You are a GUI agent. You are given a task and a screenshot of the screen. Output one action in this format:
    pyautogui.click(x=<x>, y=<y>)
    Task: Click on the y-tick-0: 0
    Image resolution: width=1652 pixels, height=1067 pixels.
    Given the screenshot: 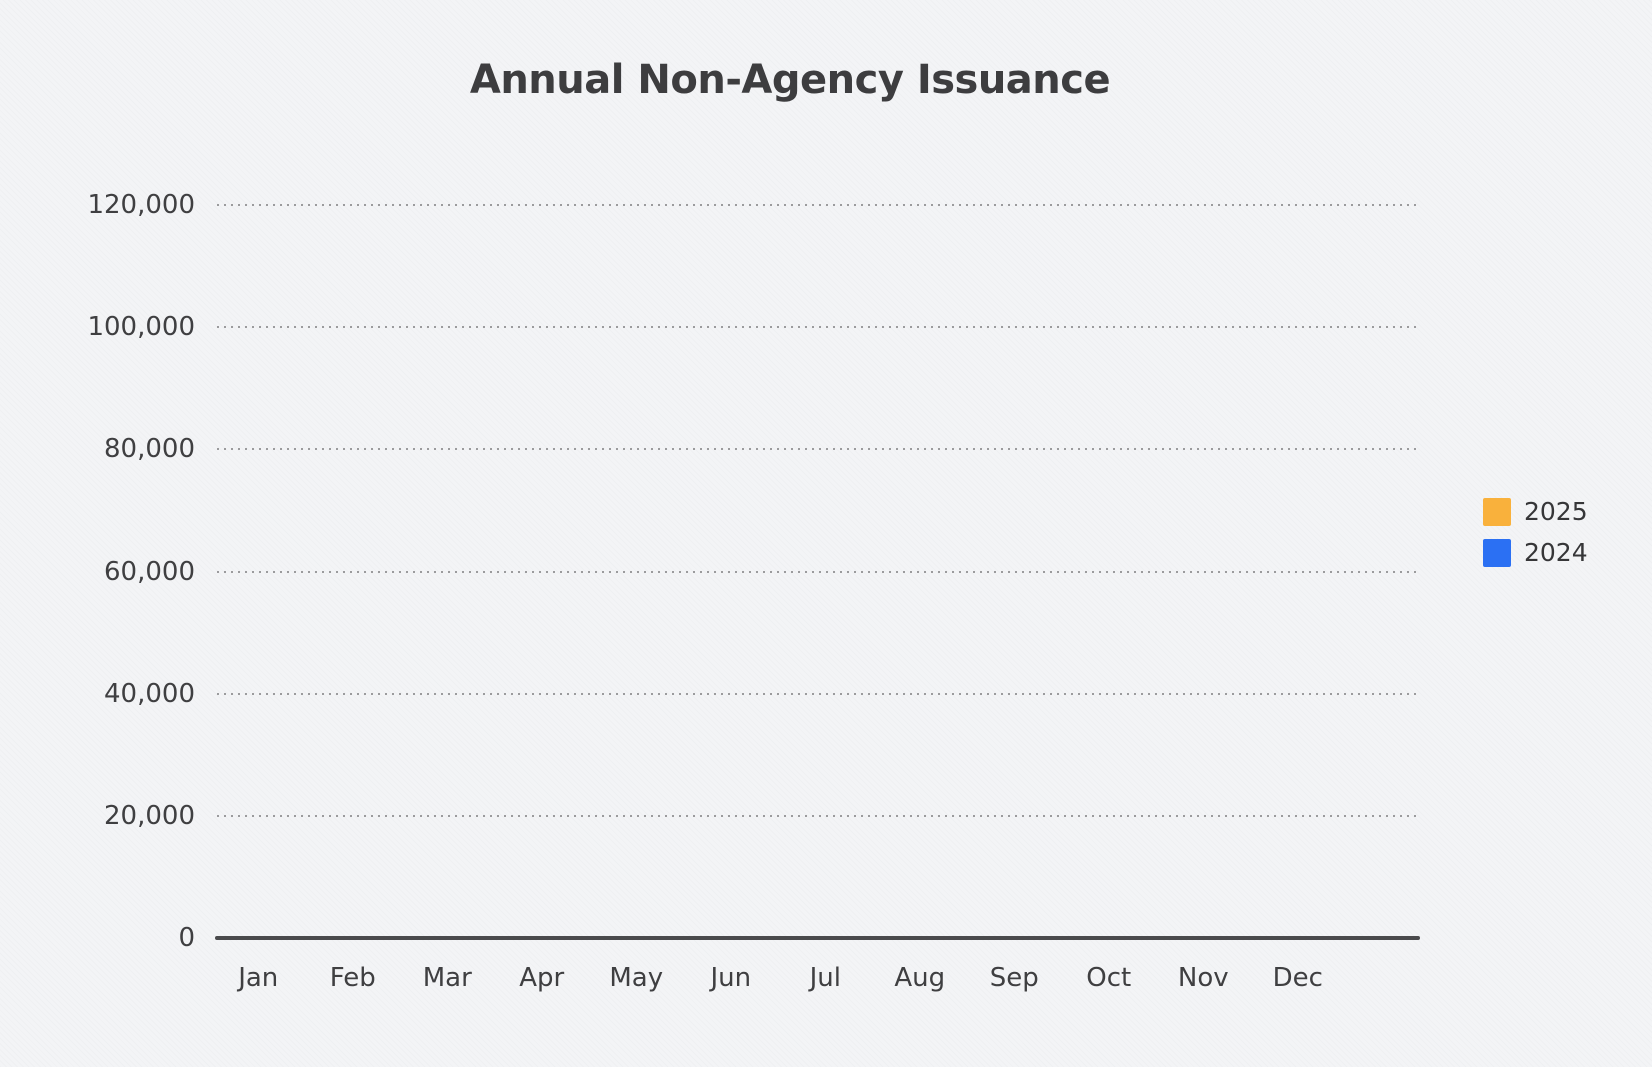 What is the action you would take?
    pyautogui.click(x=186, y=938)
    